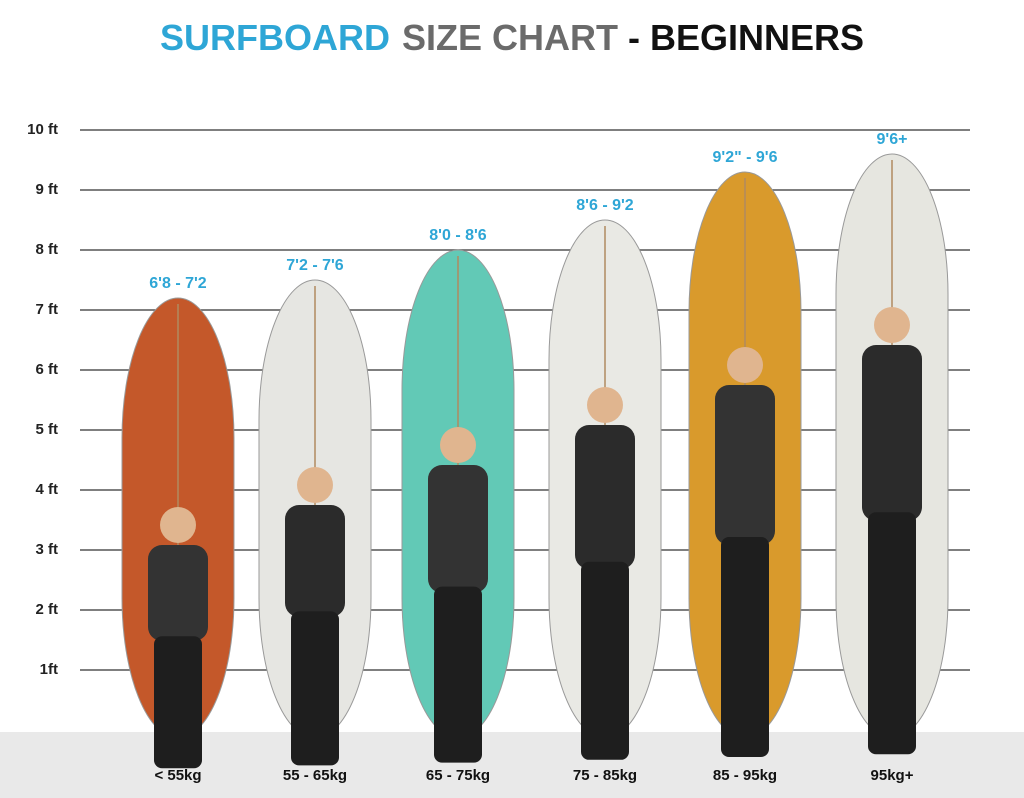  What do you see at coordinates (744, 157) in the screenshot?
I see `size-label: 9'2" - 9'6` at bounding box center [744, 157].